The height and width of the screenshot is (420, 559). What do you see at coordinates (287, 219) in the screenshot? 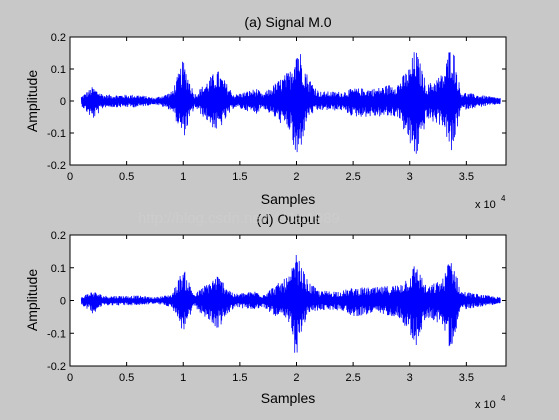
I see `chart-title: (d) Output` at bounding box center [287, 219].